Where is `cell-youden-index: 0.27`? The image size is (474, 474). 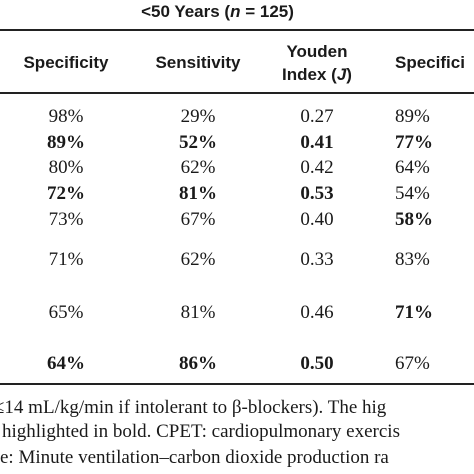 cell-youden-index: 0.27 is located at coordinates (317, 116).